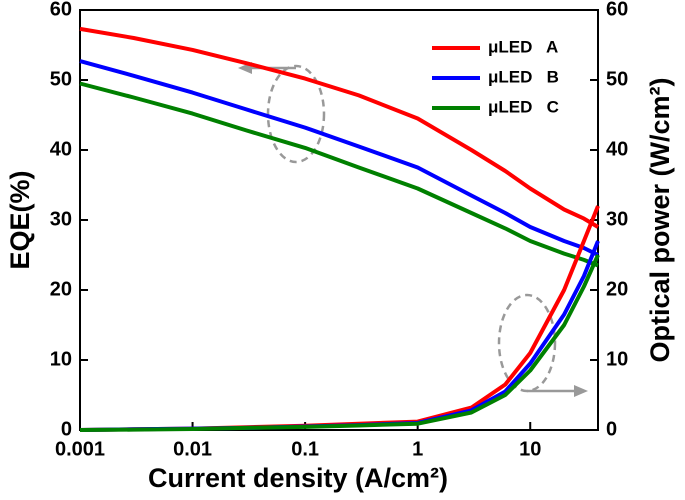 The height and width of the screenshot is (500, 685). I want to click on y2-axis-label: Optical power (W/cm²), so click(660, 219).